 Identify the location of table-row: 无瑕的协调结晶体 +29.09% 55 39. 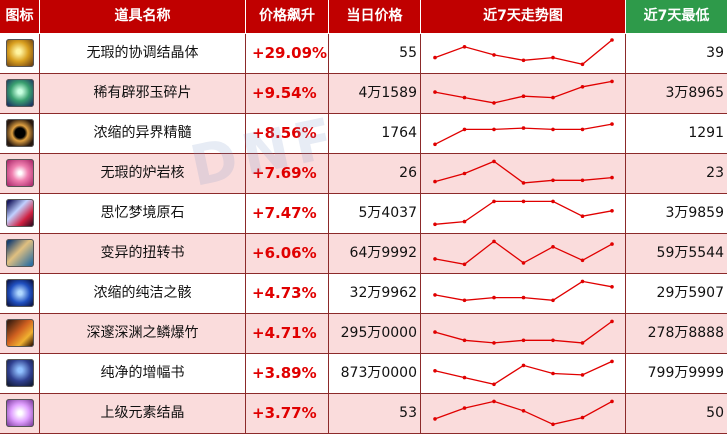
(363, 54).